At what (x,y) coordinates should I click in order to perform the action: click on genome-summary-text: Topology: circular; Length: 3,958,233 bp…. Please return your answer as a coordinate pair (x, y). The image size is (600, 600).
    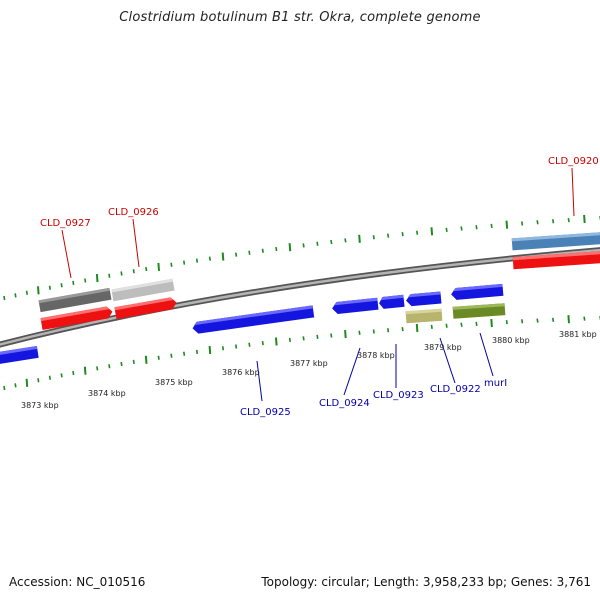
    Looking at the image, I should click on (426, 582).